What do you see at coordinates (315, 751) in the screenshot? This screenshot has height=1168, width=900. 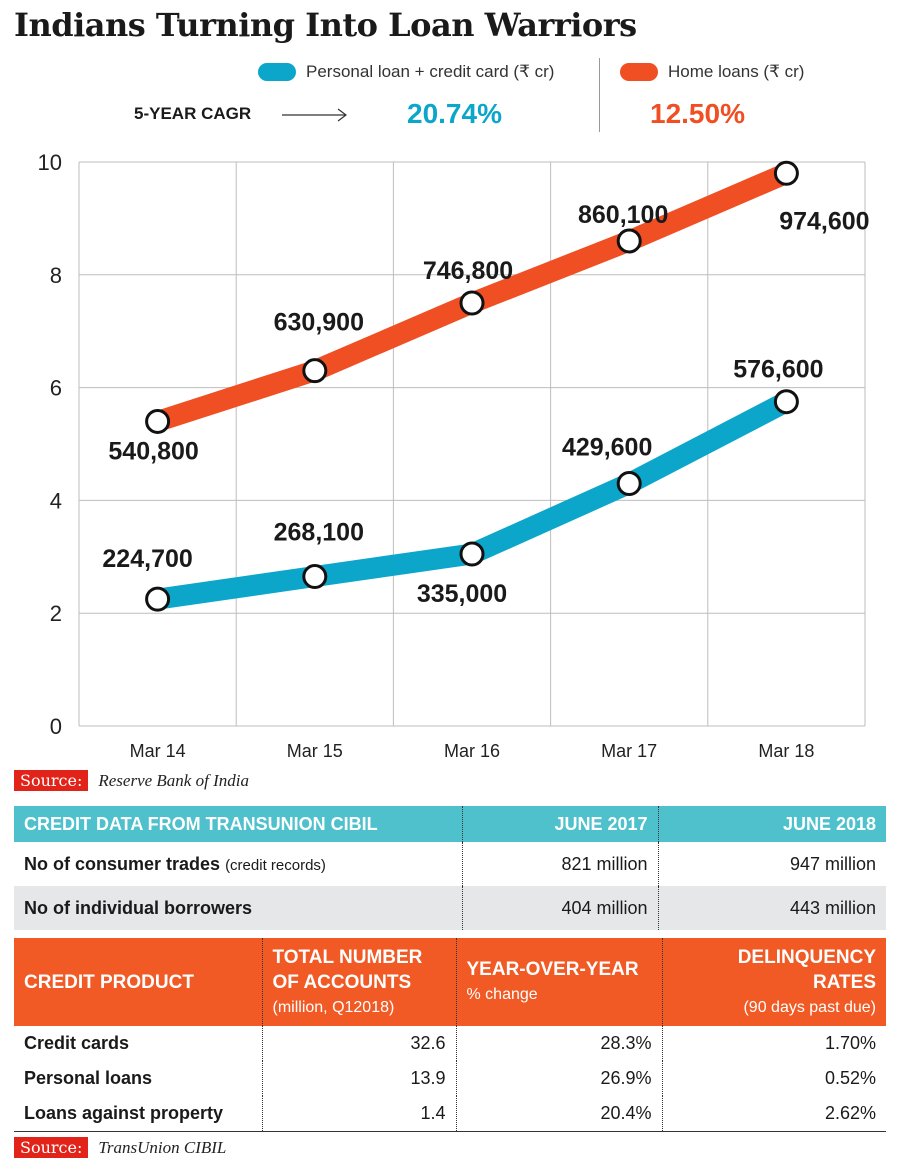 I see `x-tick-label: Mar 15` at bounding box center [315, 751].